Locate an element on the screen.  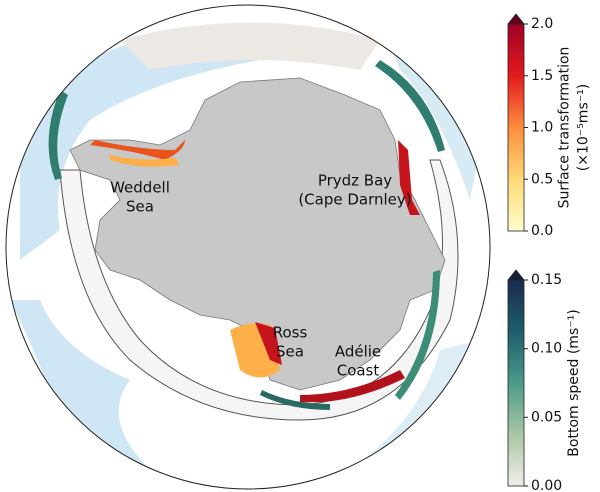
tick-label: 1.5 is located at coordinates (542, 76).